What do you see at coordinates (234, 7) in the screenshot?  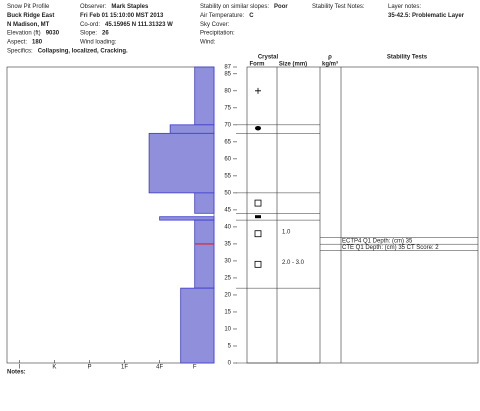 I see `field-label: Stability on similar slopes:` at bounding box center [234, 7].